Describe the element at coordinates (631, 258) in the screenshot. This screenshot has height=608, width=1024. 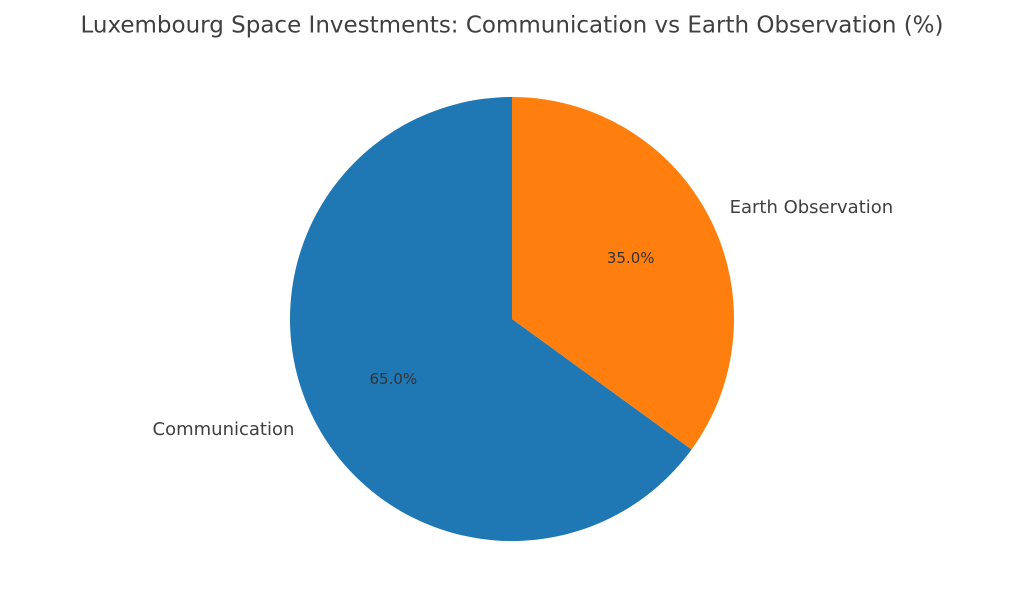
I see `value-label: 35.0%` at that location.